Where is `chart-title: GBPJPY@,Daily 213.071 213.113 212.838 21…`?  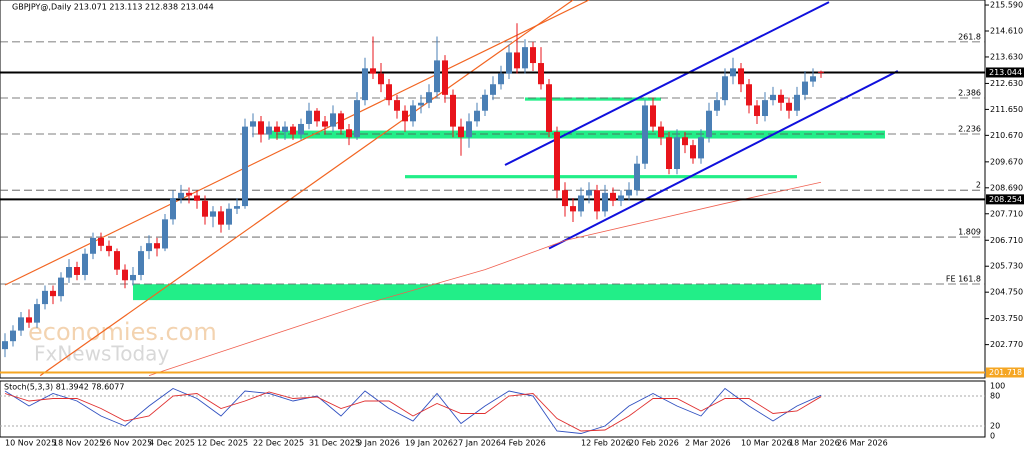 chart-title: GBPJPY@,Daily 213.071 213.113 212.838 21… is located at coordinates (113, 7).